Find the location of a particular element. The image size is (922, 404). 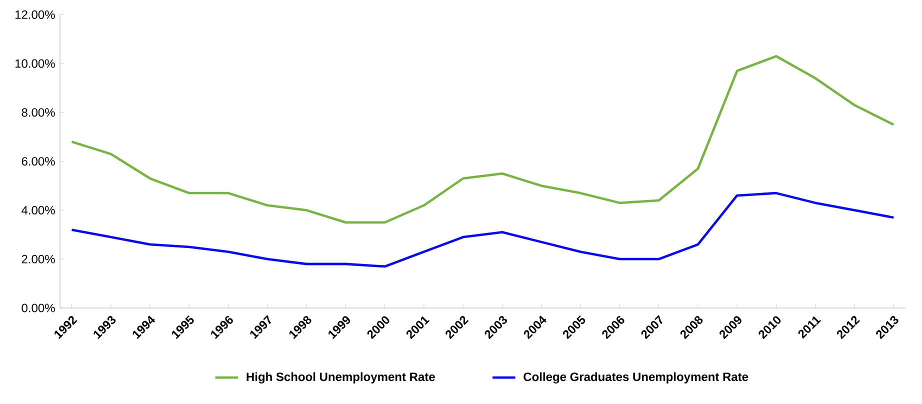

legend-label: High School Unemployment Rate is located at coordinates (340, 378).